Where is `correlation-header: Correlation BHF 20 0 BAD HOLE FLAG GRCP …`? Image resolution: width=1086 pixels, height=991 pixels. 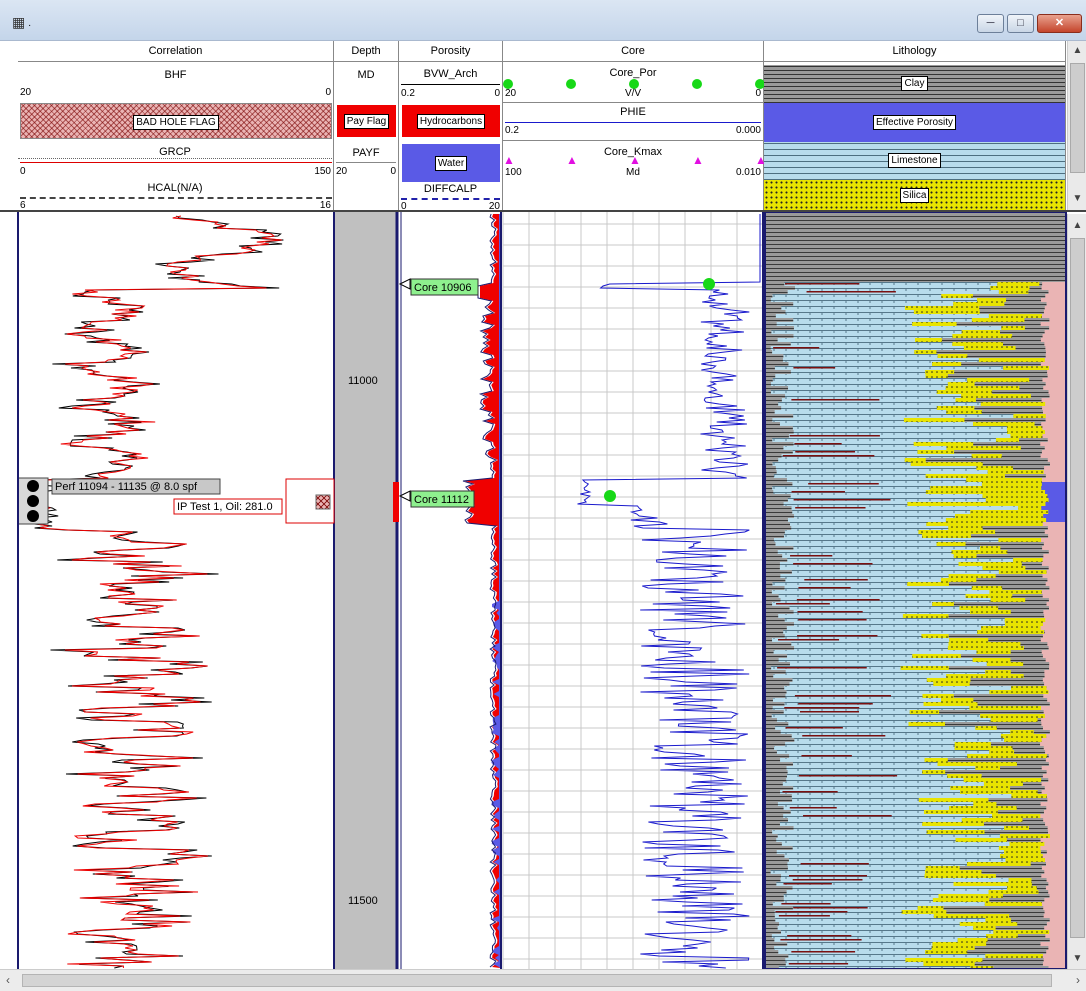 correlation-header: Correlation BHF 20 0 BAD HOLE FLAG GRCP … is located at coordinates (176, 126).